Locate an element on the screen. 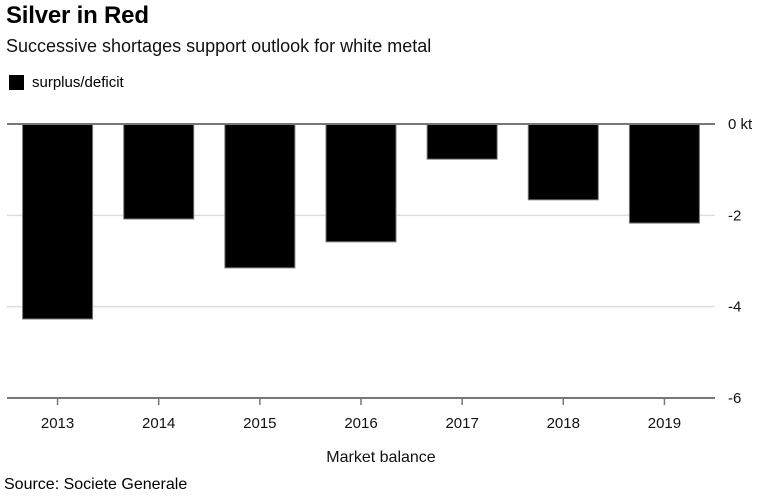  bar-2013 is located at coordinates (58, 221).